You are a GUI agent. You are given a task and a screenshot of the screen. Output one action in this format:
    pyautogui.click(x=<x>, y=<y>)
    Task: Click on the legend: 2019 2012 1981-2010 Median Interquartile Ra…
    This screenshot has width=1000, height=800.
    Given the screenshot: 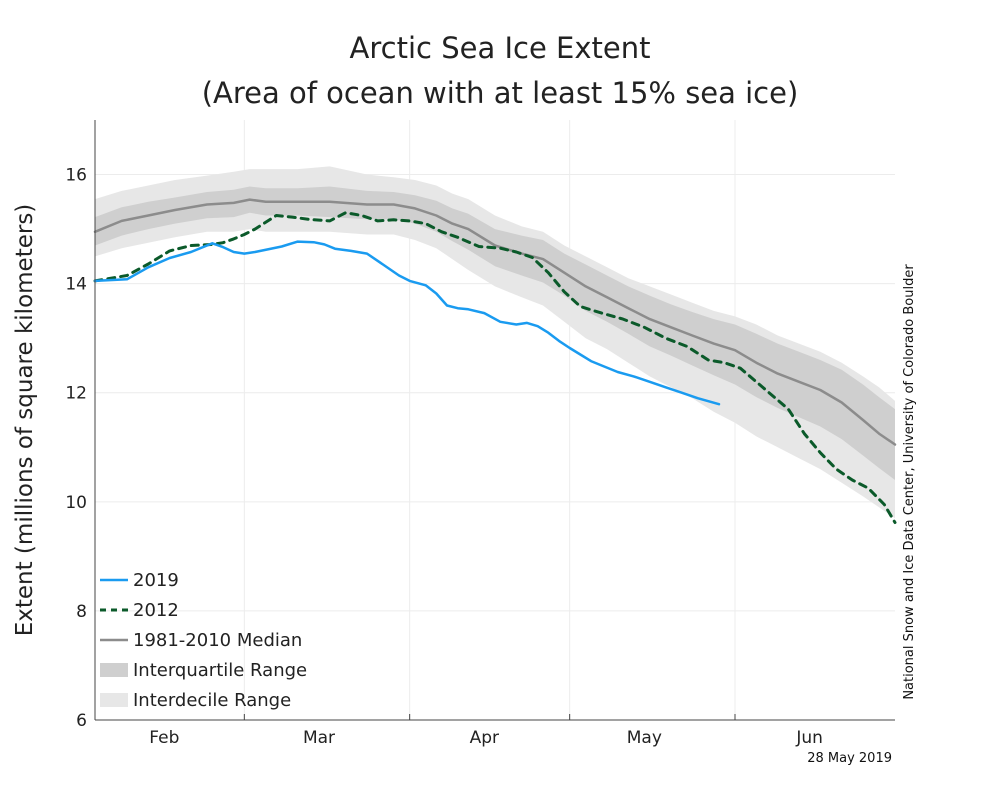 What is the action you would take?
    pyautogui.click(x=203, y=640)
    